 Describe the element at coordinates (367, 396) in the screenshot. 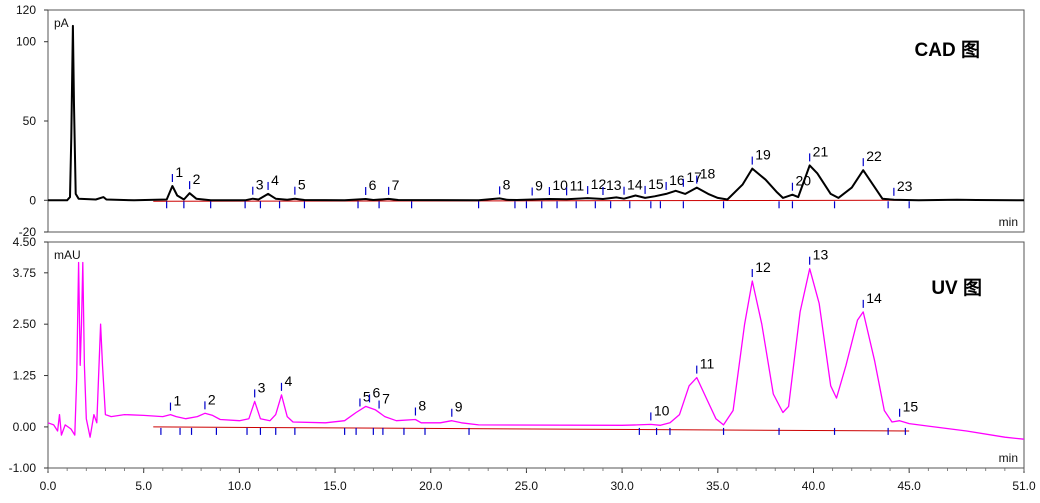

I see `uv-peak-label: 5` at that location.